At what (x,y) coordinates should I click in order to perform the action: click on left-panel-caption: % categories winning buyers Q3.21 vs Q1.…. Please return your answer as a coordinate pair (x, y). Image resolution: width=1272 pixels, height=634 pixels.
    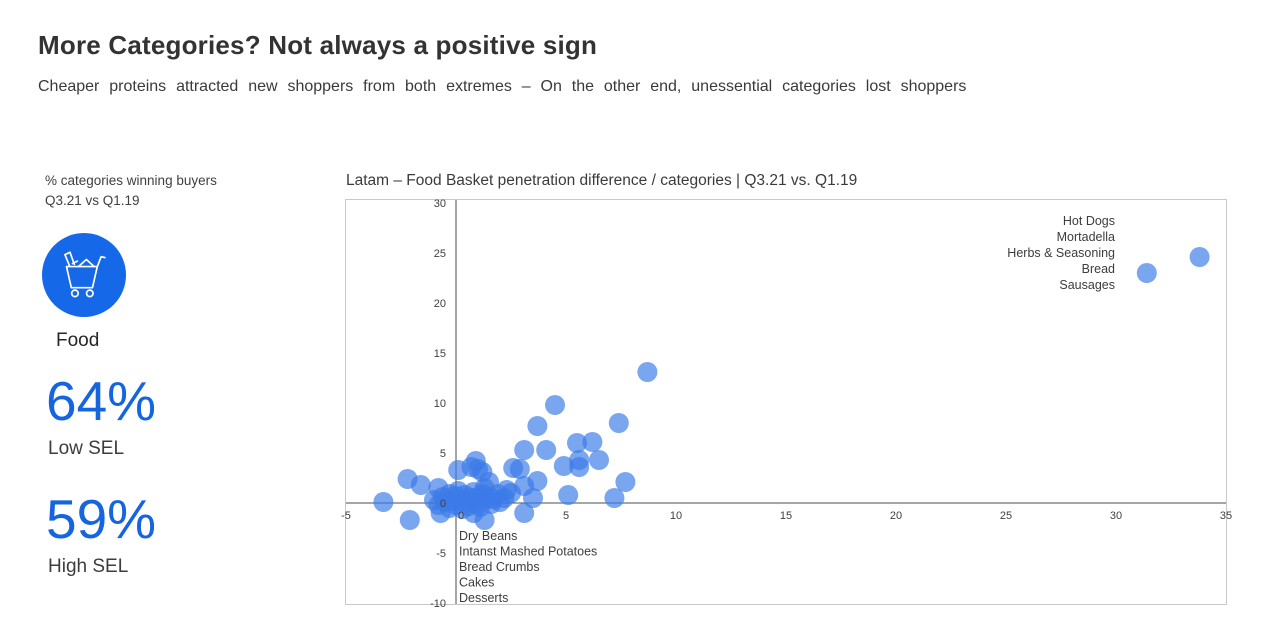
    Looking at the image, I should click on (131, 190).